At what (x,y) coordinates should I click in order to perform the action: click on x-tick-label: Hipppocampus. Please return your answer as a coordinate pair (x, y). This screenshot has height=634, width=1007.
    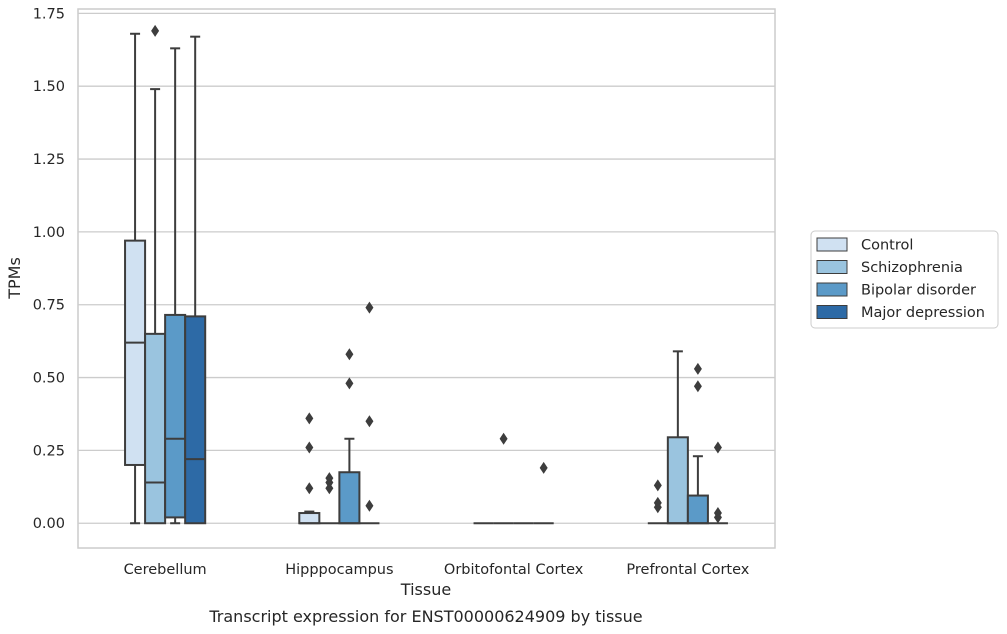
    Looking at the image, I should click on (339, 570).